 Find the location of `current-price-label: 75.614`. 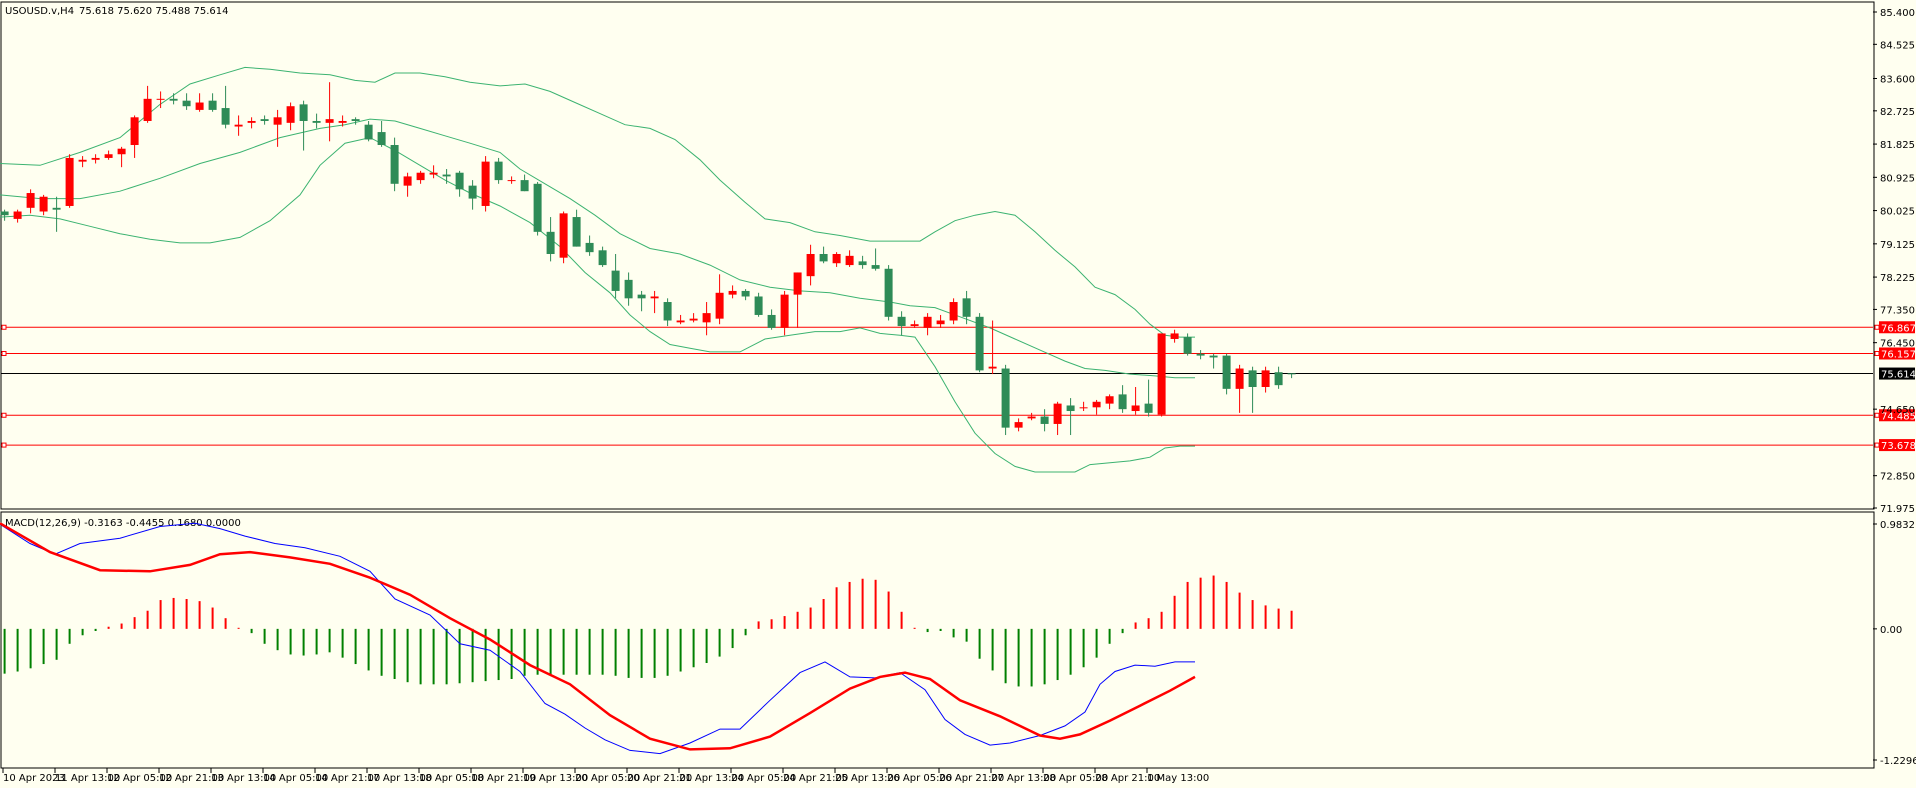

current-price-label: 75.614 is located at coordinates (1898, 375).